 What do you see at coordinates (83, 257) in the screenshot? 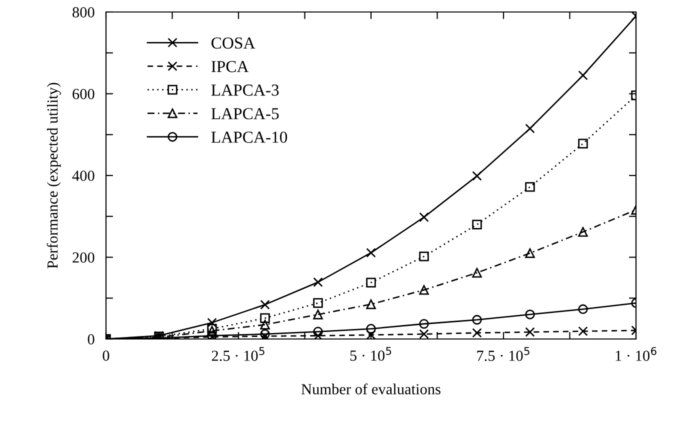
I see `y-tick-label: 200` at bounding box center [83, 257].